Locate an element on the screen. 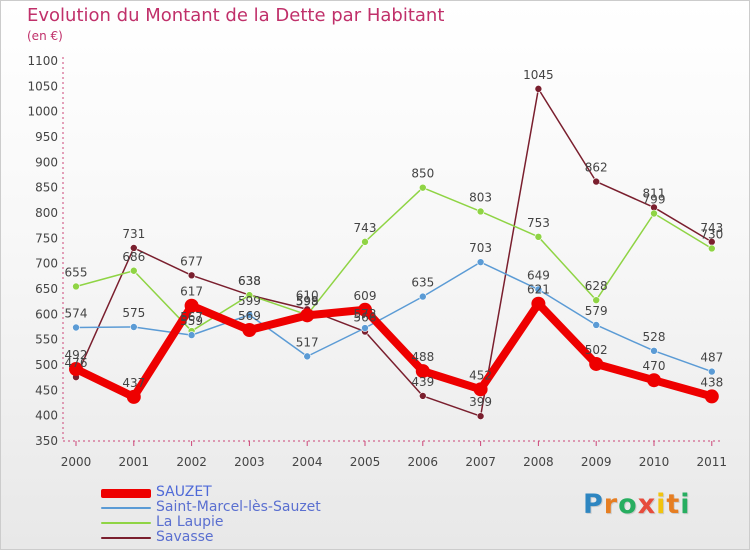  data-label: 528 is located at coordinates (654, 337).